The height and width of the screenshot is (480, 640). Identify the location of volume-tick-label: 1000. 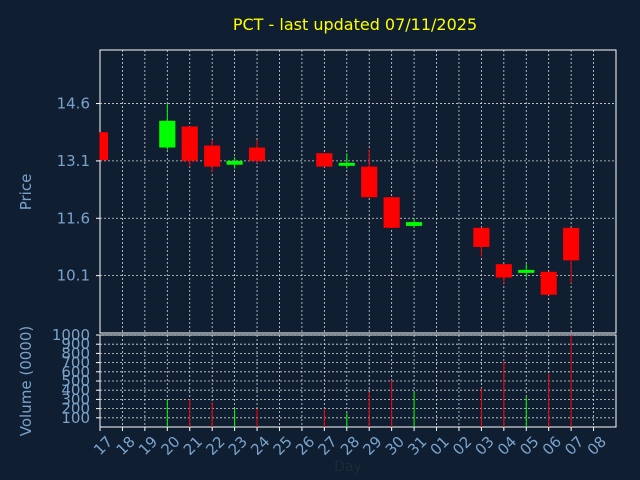
(71, 335).